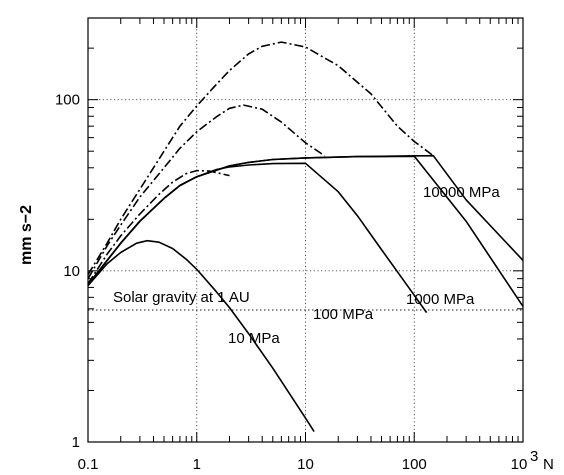 The image size is (564, 475). Describe the element at coordinates (71, 271) in the screenshot. I see `y-tick-label: 10` at that location.